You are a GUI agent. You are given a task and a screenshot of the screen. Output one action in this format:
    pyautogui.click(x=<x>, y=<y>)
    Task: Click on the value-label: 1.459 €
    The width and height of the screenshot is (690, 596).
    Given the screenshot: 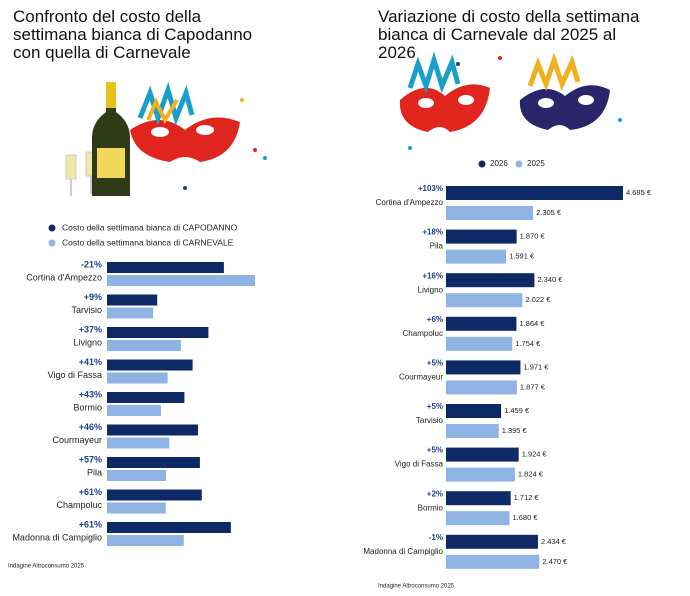 What is the action you would take?
    pyautogui.click(x=517, y=410)
    